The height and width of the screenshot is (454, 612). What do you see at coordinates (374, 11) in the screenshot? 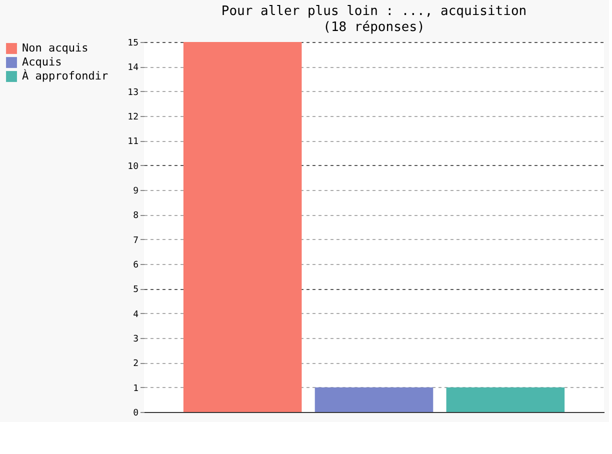
I see `chart-title: Pour aller plus loin : ..., acquisition` at bounding box center [374, 11].